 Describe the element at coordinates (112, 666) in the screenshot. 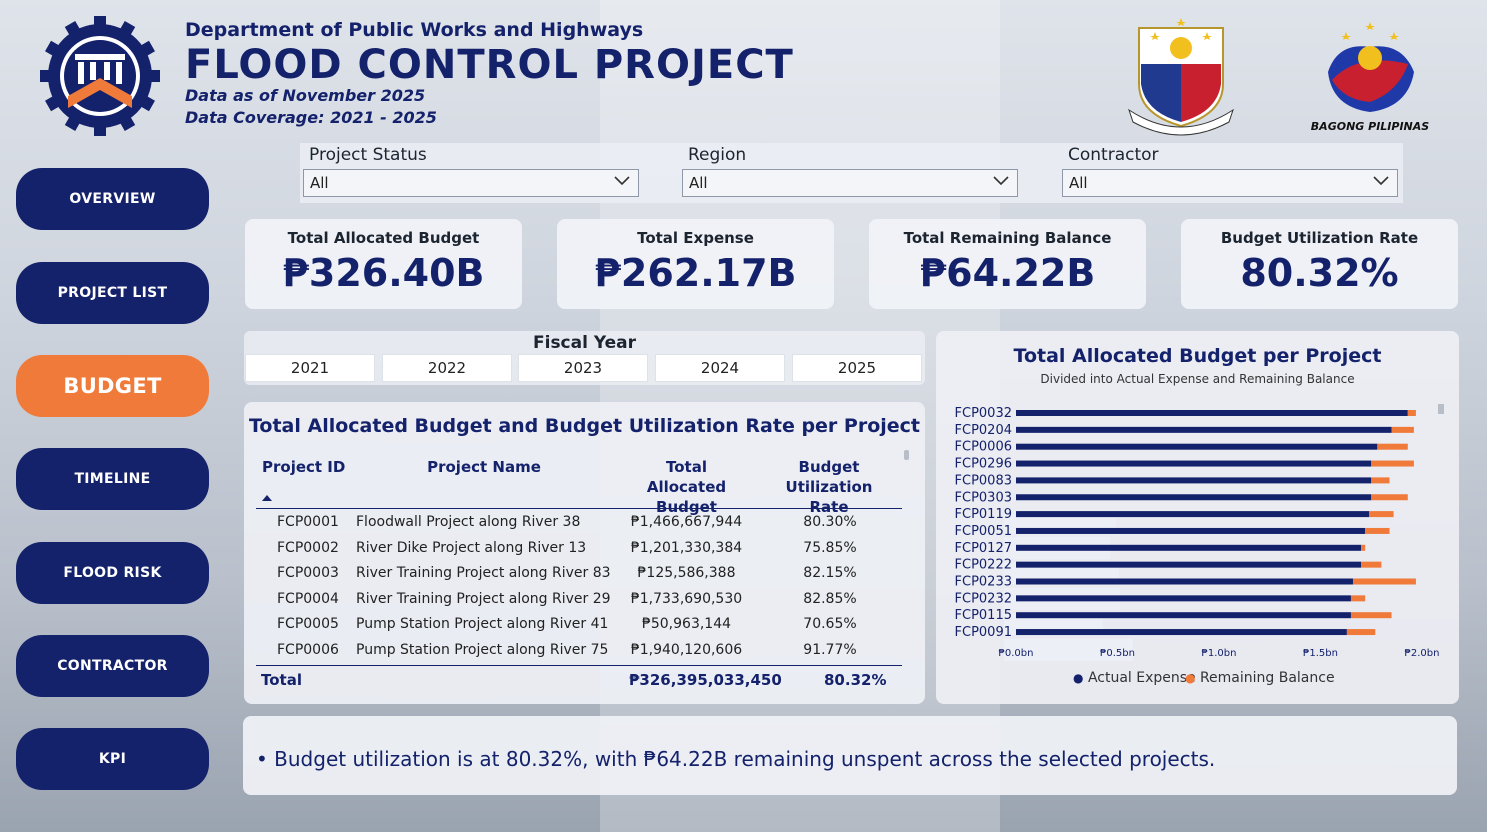

I see `nav-contractor-button: CONTRACTOR` at that location.